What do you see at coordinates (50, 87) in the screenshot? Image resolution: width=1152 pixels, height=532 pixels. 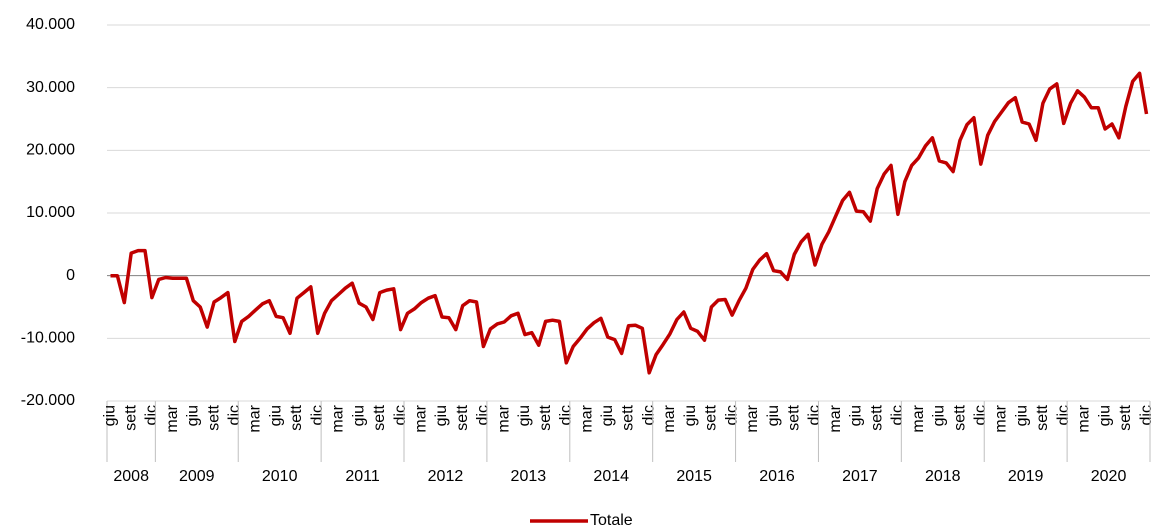 I see `y-tick-label: 30.000` at bounding box center [50, 87].